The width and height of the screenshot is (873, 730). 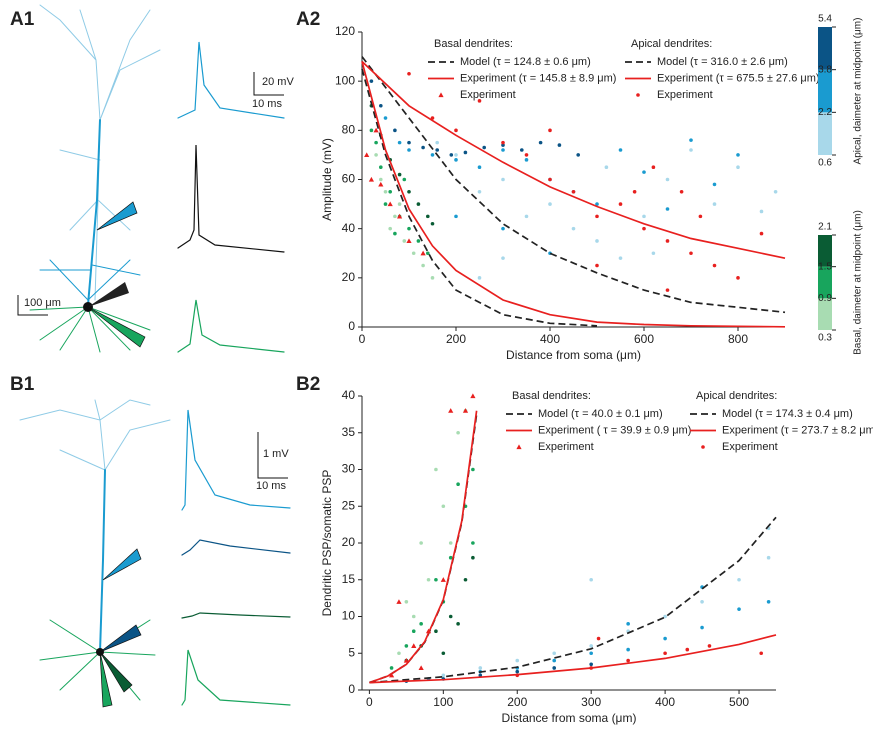 What do you see at coordinates (825, 338) in the screenshot?
I see `colorbar-tick-label: 0.3` at bounding box center [825, 338].